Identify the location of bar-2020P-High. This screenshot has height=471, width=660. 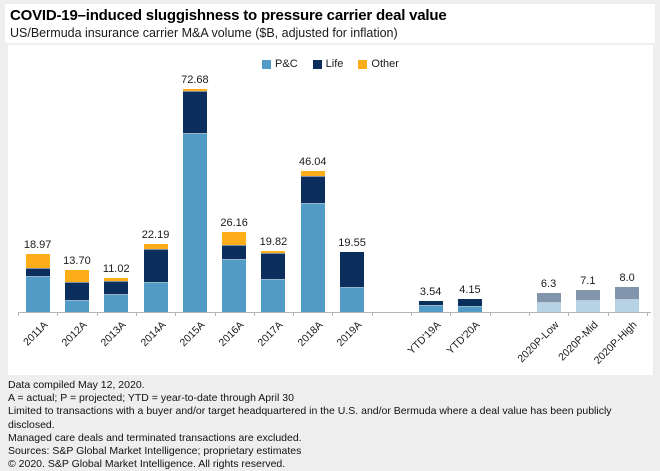
(627, 299).